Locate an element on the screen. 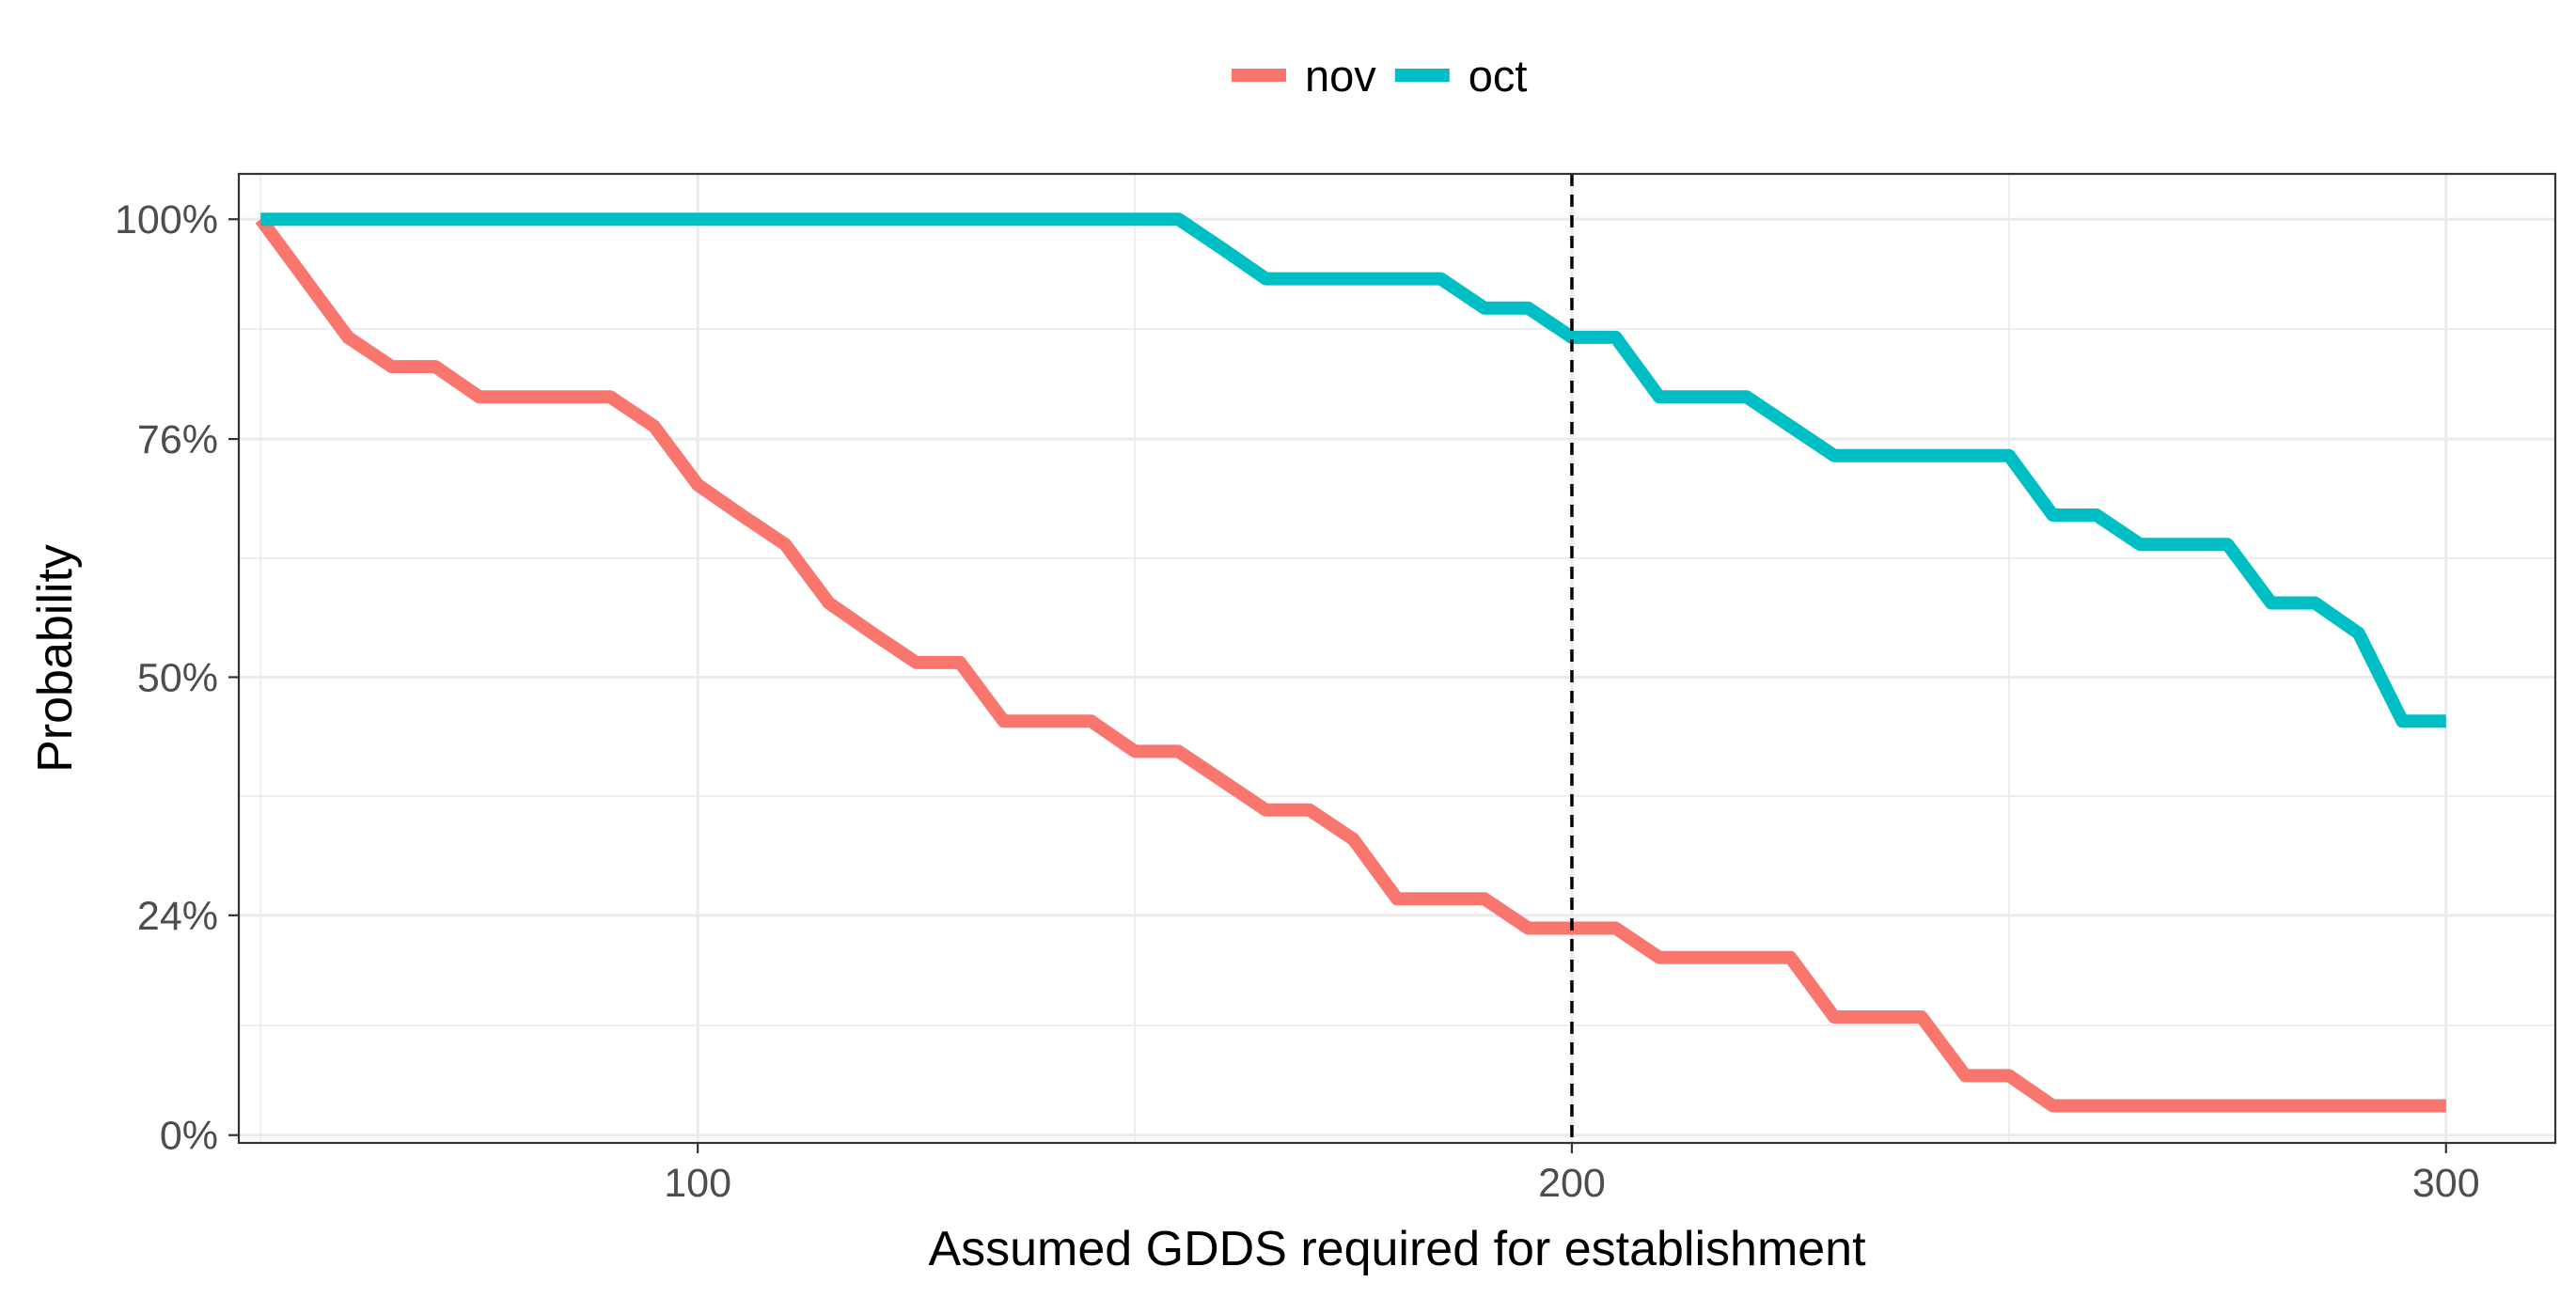  legend: nov oct is located at coordinates (1380, 76).